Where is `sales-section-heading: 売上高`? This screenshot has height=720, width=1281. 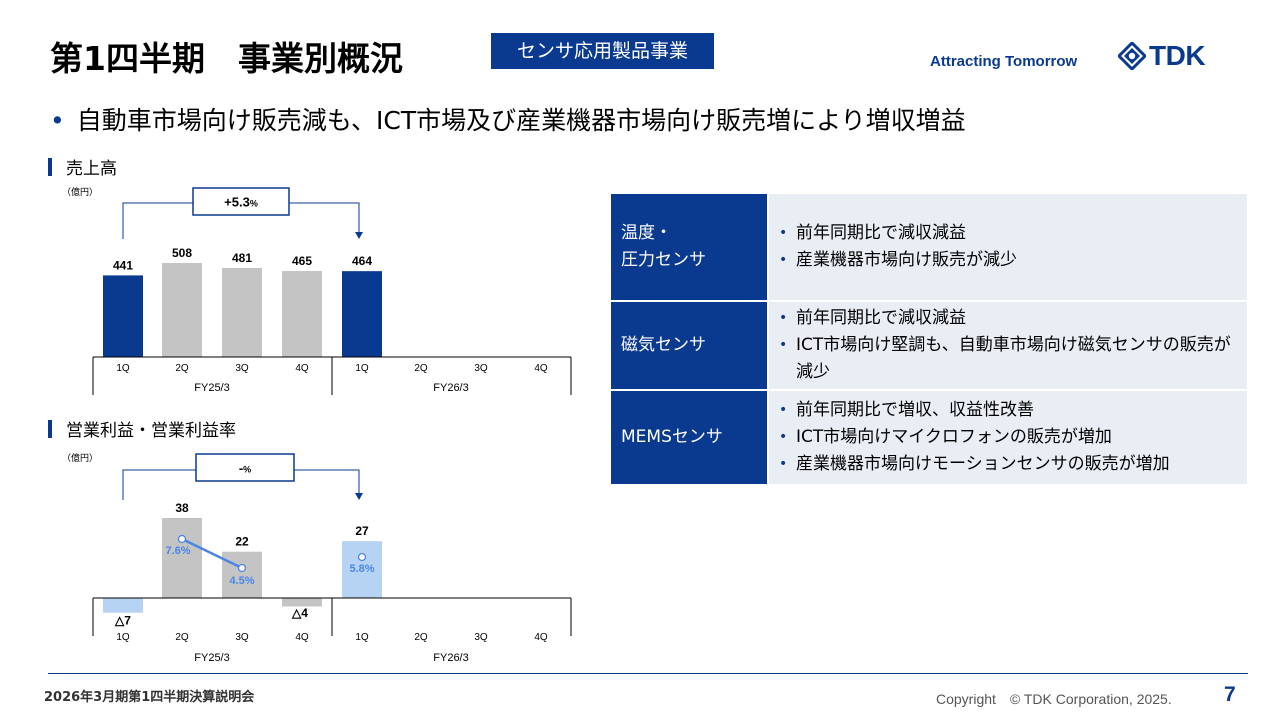
sales-section-heading: 売上高 is located at coordinates (82, 166).